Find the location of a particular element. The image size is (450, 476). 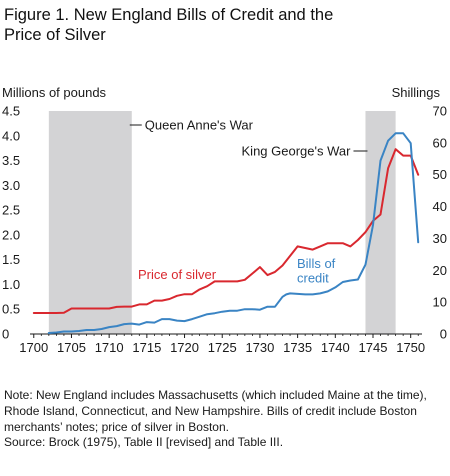

x-tick-label: 1720 is located at coordinates (184, 347).